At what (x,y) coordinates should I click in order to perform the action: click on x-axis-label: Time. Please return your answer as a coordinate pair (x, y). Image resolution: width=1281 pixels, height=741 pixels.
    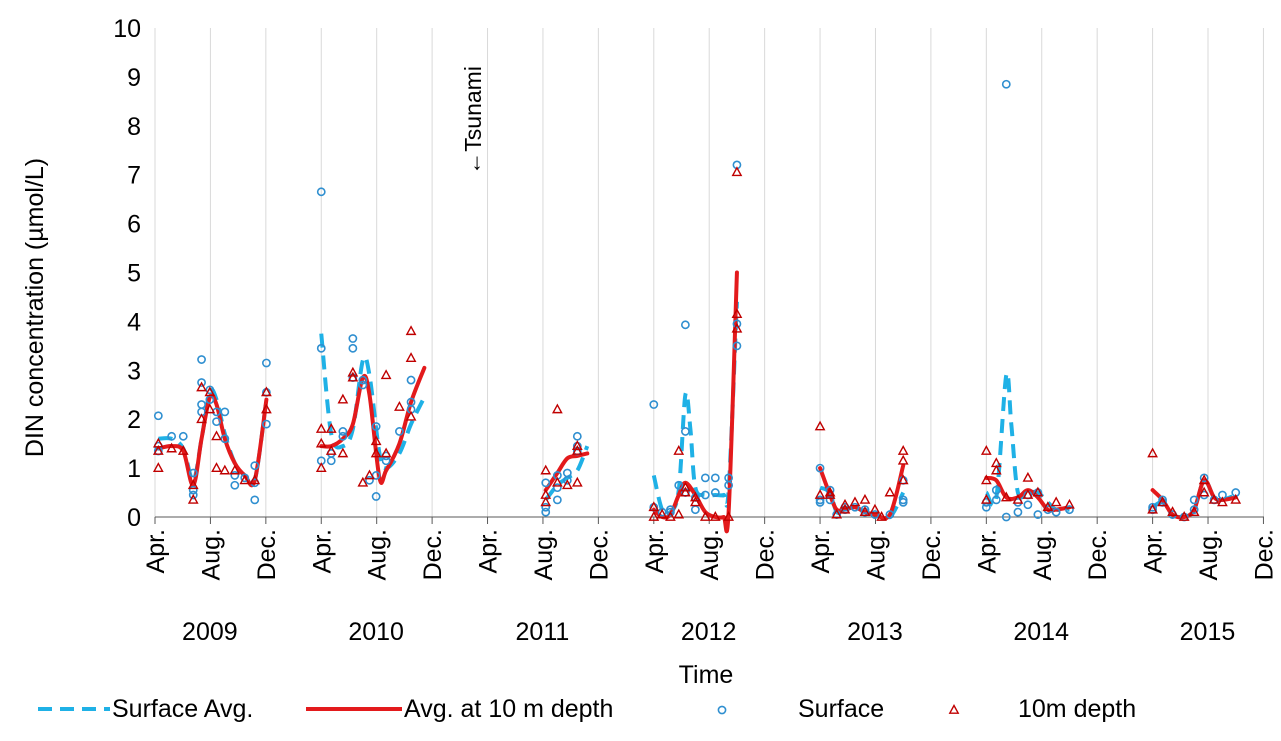
    Looking at the image, I should click on (706, 675).